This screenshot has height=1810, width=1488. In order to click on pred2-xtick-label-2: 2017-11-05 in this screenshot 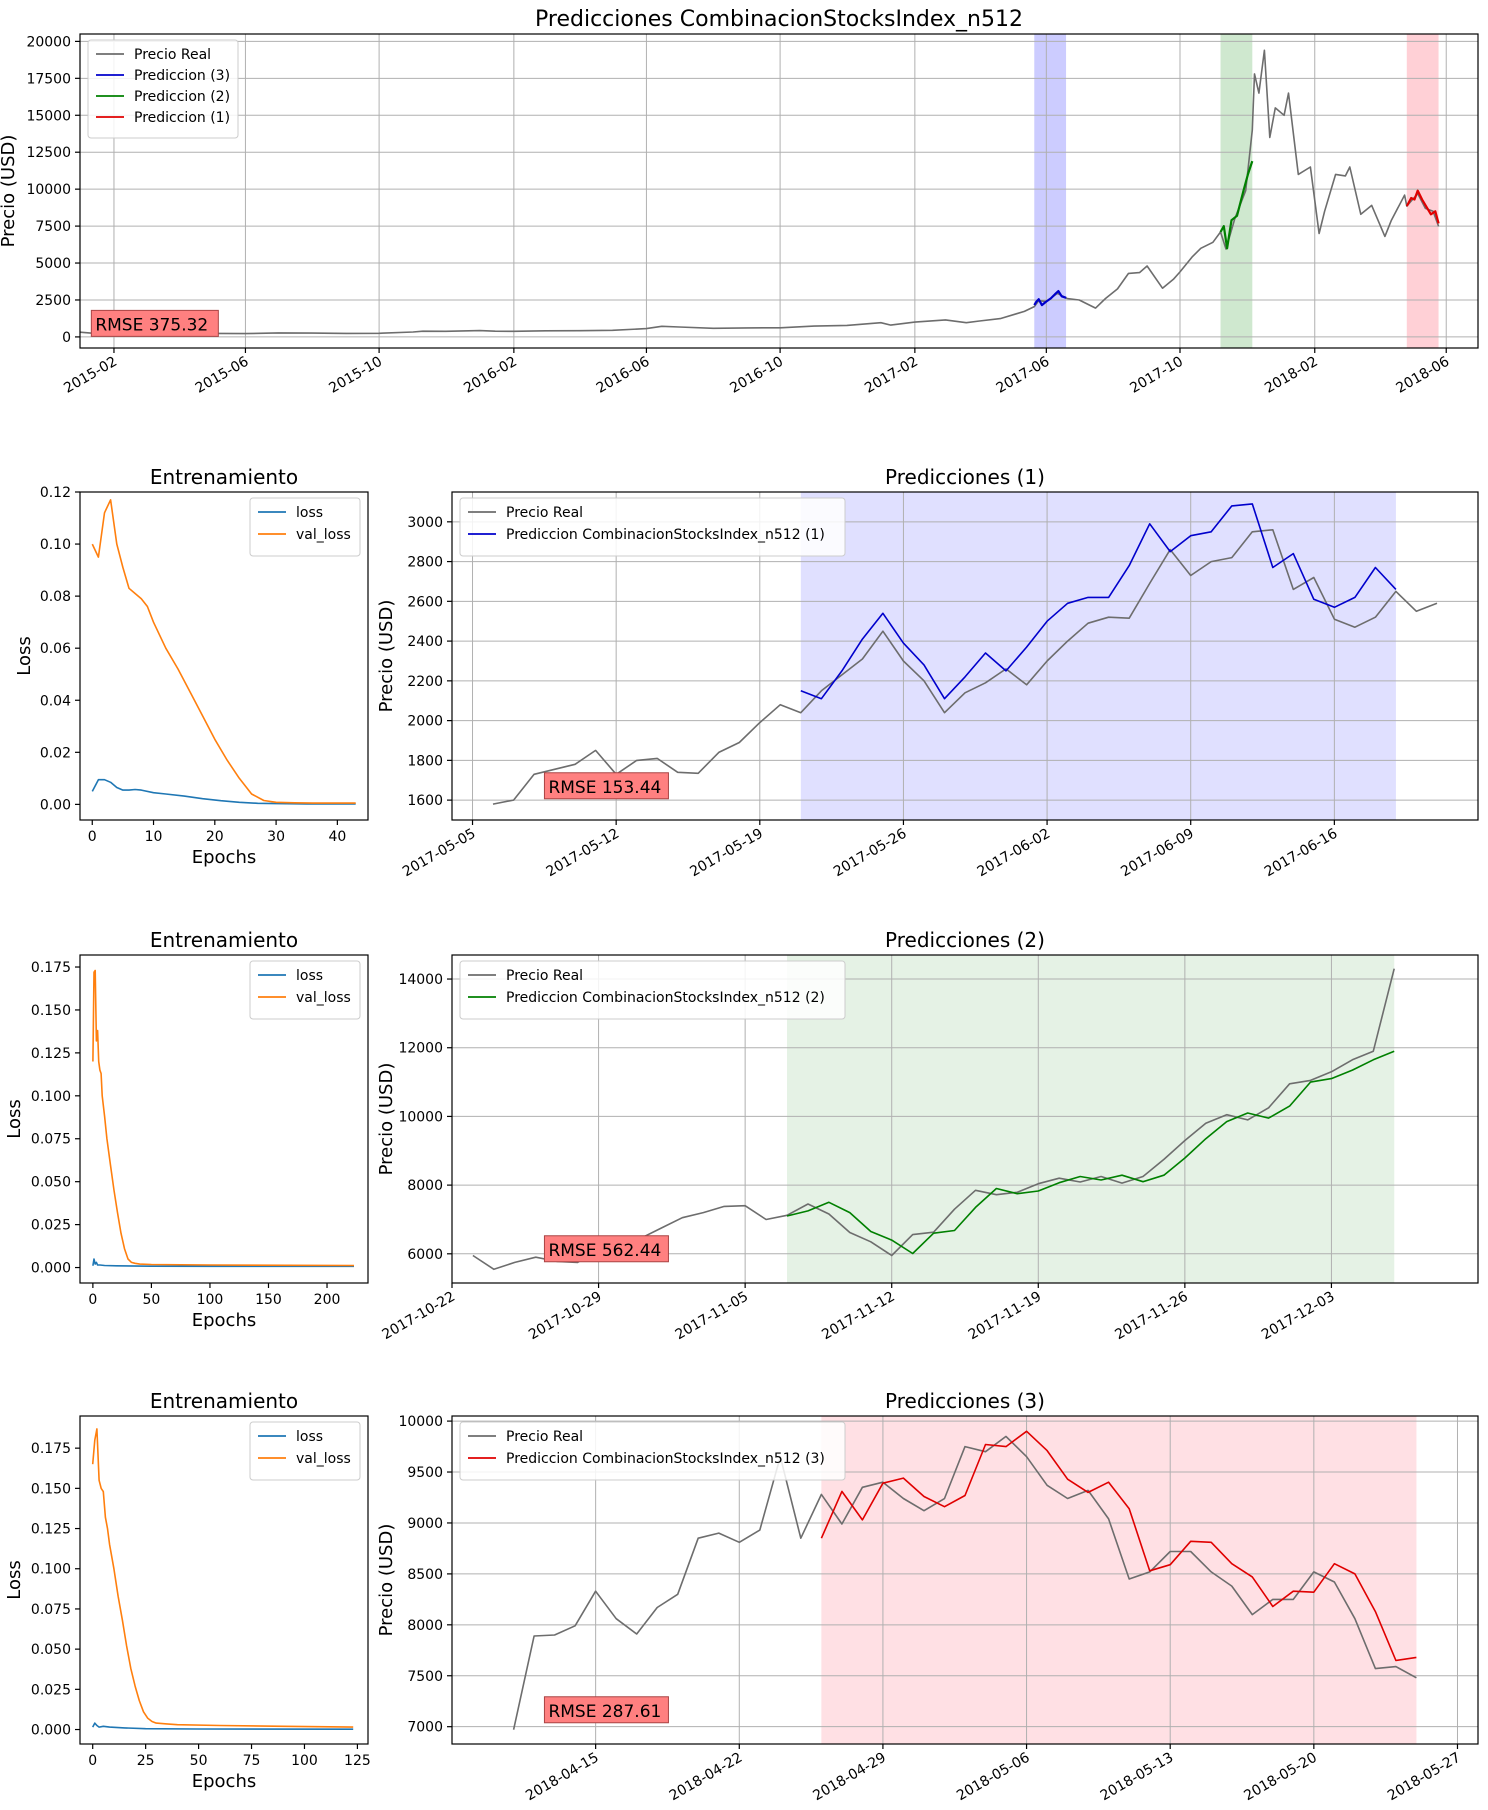, I will do `click(712, 1316)`.